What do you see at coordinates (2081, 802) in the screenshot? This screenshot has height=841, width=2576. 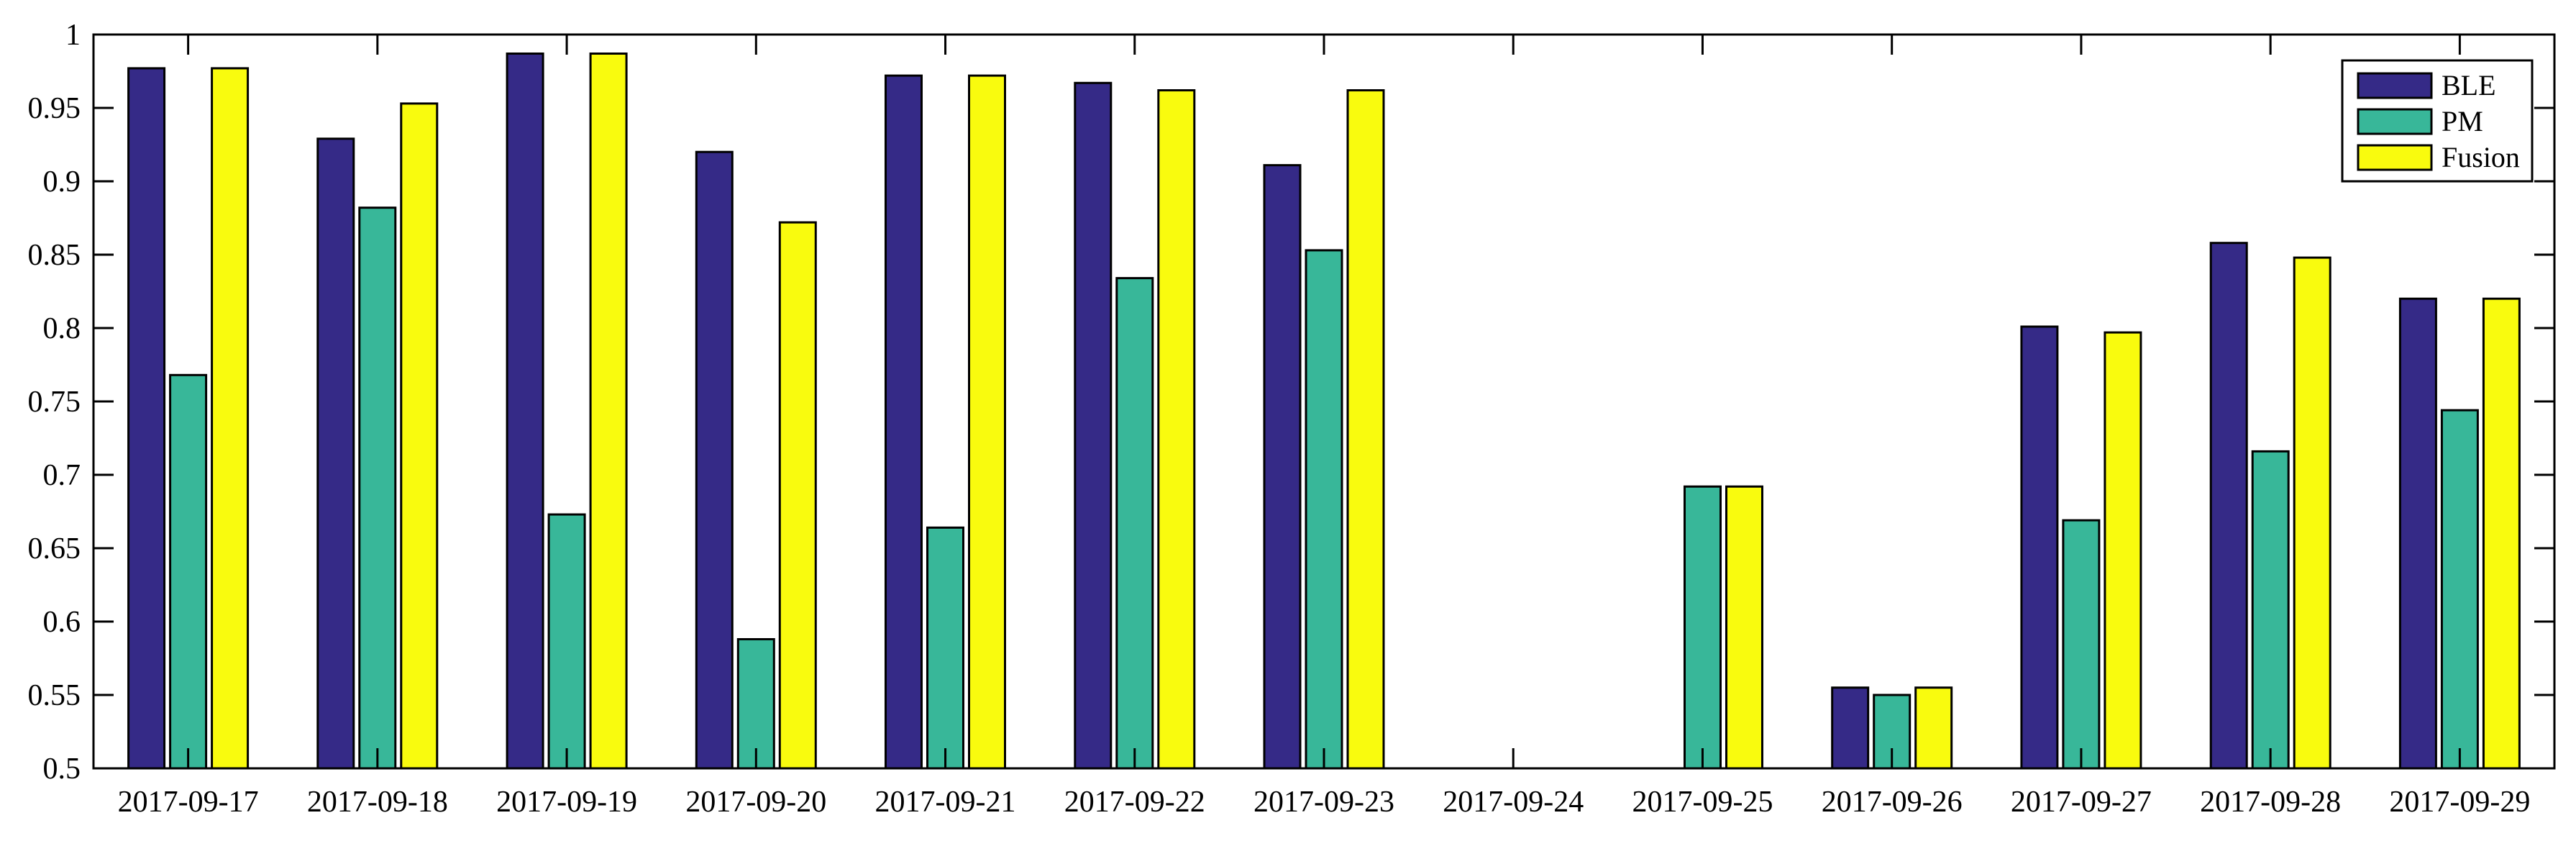 I see `x-tick-label: 2017-09-27` at bounding box center [2081, 802].